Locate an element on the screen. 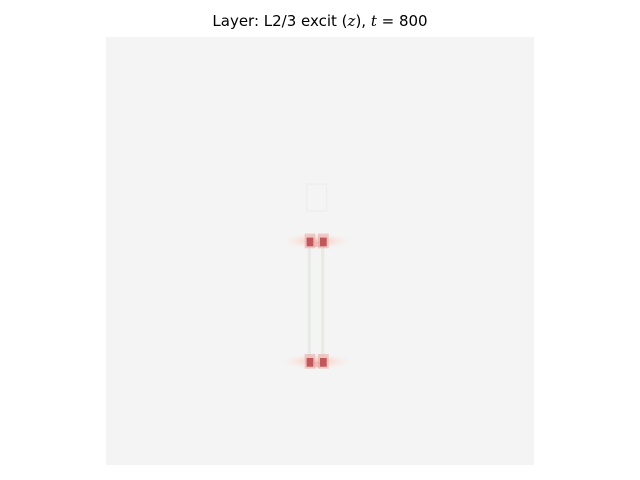 The height and width of the screenshot is (480, 640). lower-pink-halo is located at coordinates (316, 361).